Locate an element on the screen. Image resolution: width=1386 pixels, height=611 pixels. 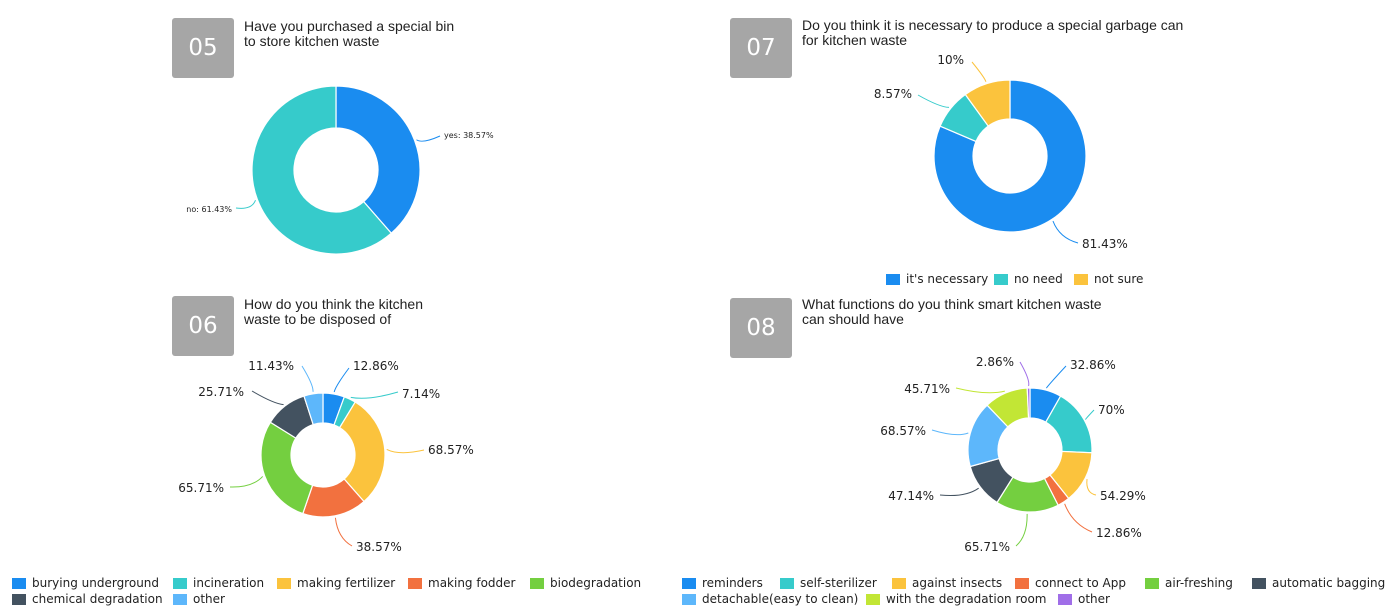
legend-item-automatic-bagging: automatic bagging is located at coordinates (1318, 583).